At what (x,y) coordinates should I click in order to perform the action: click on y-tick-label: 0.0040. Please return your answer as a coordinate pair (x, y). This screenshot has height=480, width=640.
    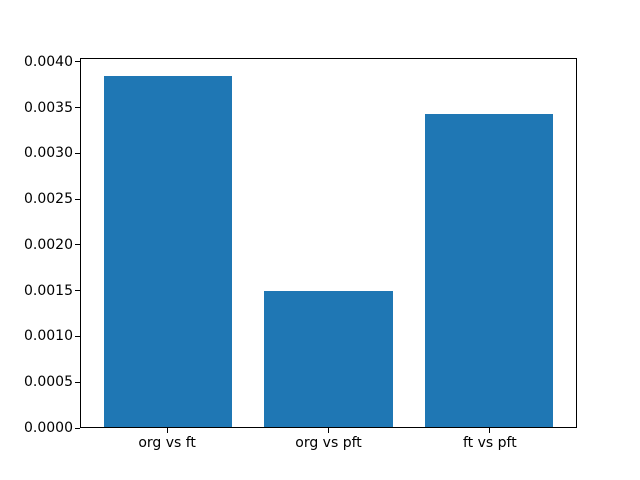
    Looking at the image, I should click on (48, 61).